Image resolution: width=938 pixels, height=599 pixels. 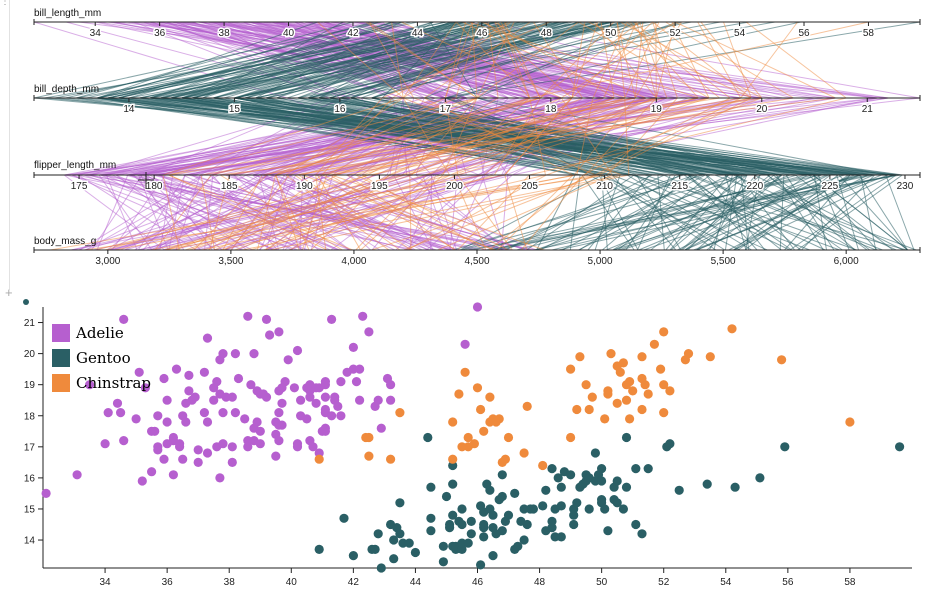 I want to click on legend-item-gentoo: Gentoo, so click(x=101, y=357).